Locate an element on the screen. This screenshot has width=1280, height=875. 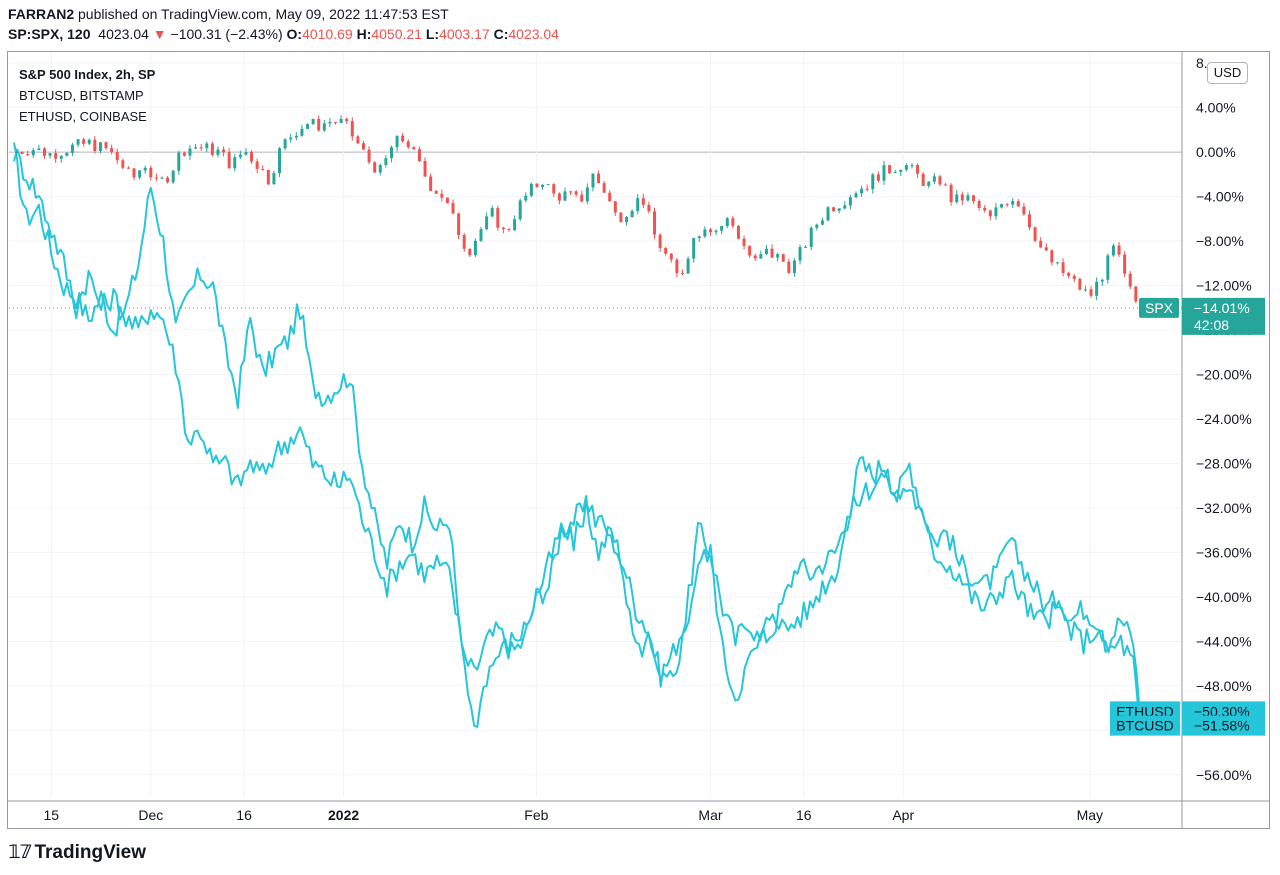
btcusd-axis-value: −51.58% is located at coordinates (1222, 726).